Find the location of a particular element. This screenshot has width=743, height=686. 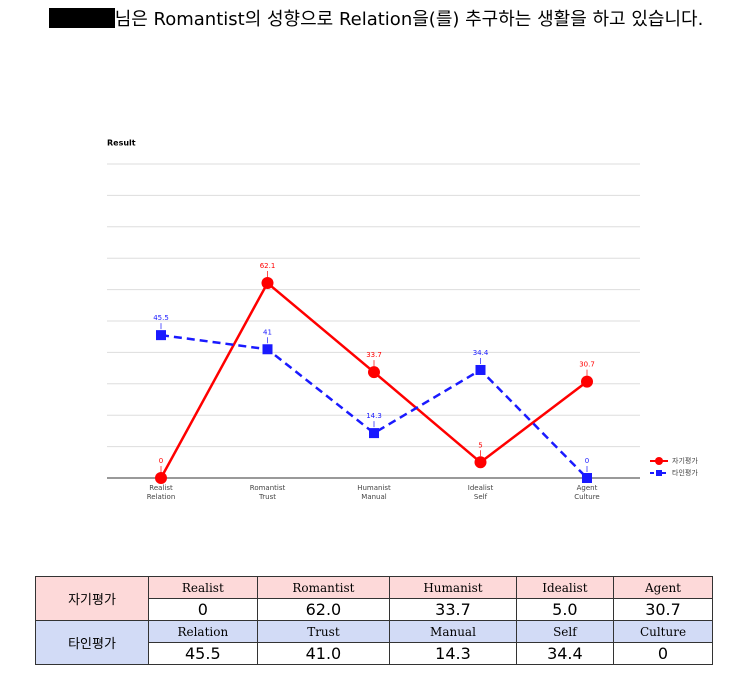

data-label: 34.4 is located at coordinates (481, 353).